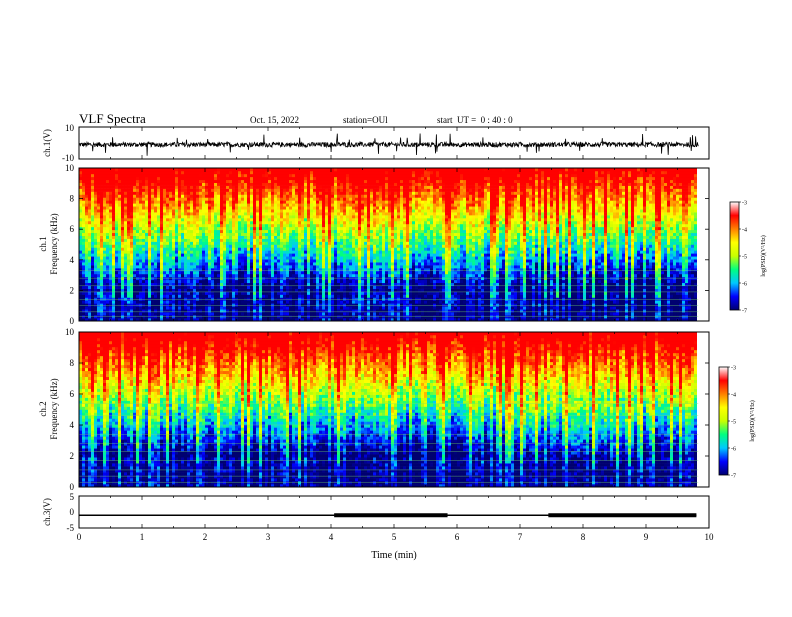 The width and height of the screenshot is (792, 617). What do you see at coordinates (752, 420) in the screenshot?
I see `ch2-colorbar-label: log(PSD)(V²/Hz)` at bounding box center [752, 420].